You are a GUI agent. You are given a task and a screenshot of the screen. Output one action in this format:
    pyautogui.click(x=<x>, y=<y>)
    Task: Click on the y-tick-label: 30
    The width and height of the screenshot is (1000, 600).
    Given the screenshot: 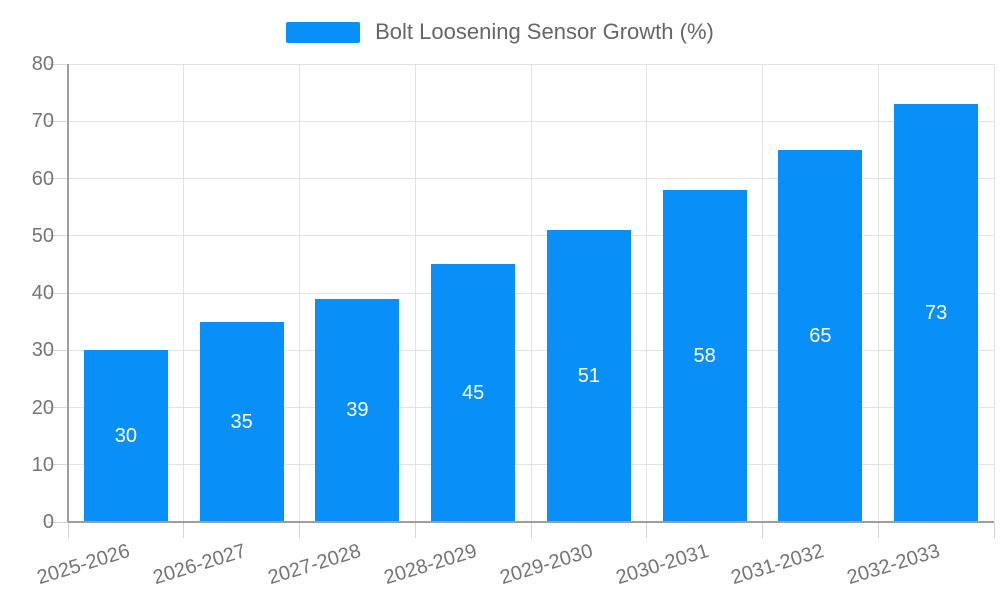 What is the action you would take?
    pyautogui.click(x=42, y=350)
    